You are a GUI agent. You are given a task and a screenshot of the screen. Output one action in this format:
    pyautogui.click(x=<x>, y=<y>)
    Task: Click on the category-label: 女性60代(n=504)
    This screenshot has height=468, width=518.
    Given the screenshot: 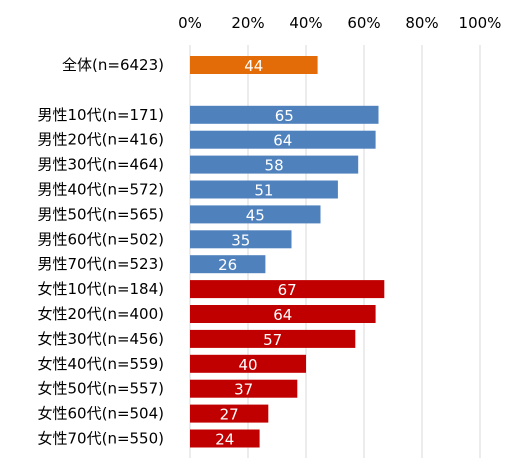 What is the action you would take?
    pyautogui.click(x=101, y=414)
    